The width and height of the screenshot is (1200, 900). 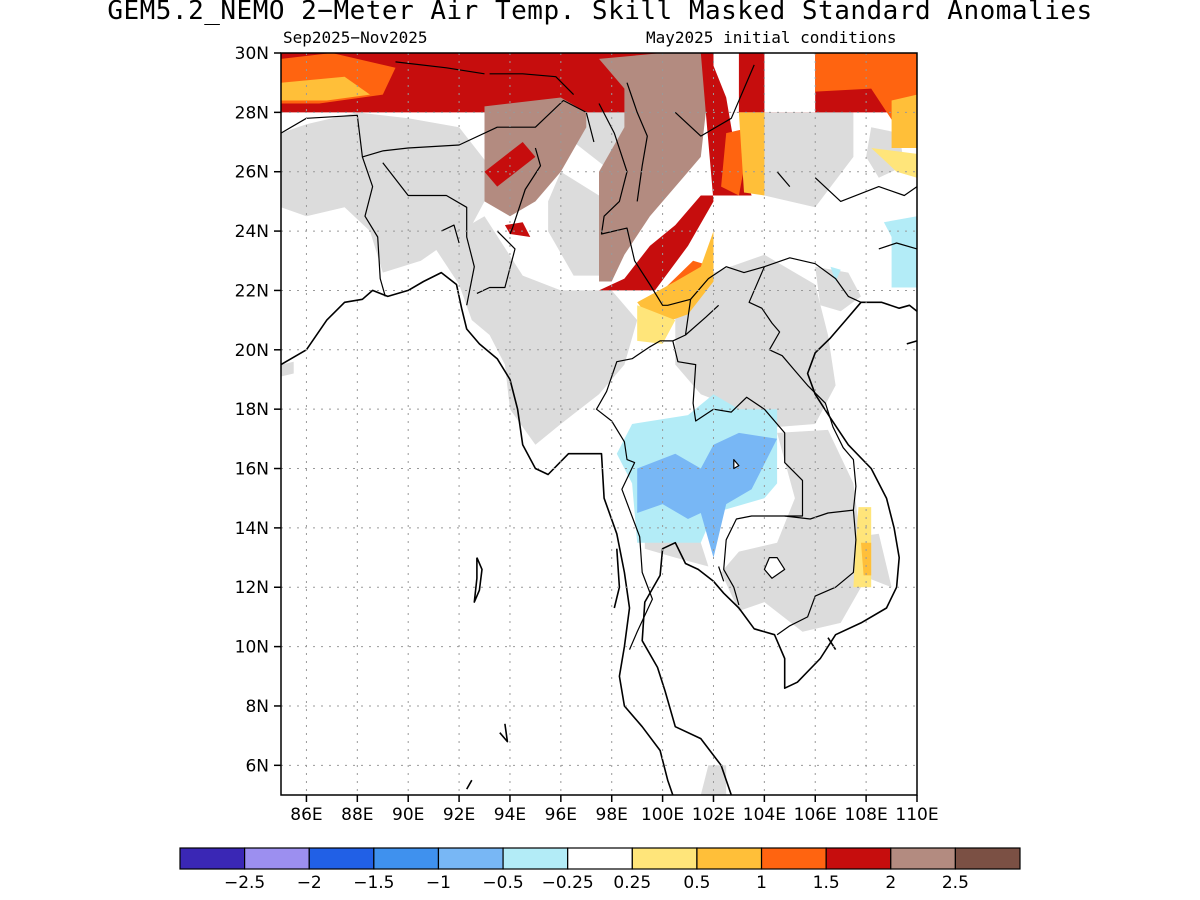 What do you see at coordinates (244, 883) in the screenshot?
I see `colorbar-label: −2.5` at bounding box center [244, 883].